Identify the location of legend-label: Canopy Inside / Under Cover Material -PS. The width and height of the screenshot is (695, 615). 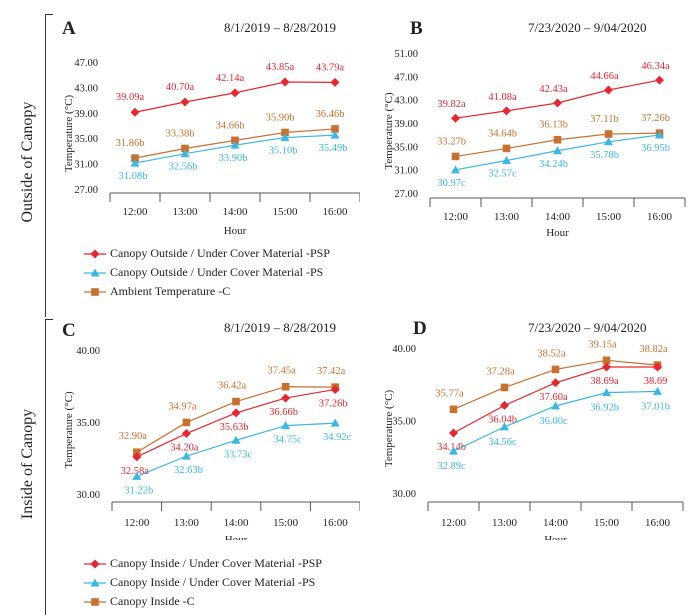
(213, 582).